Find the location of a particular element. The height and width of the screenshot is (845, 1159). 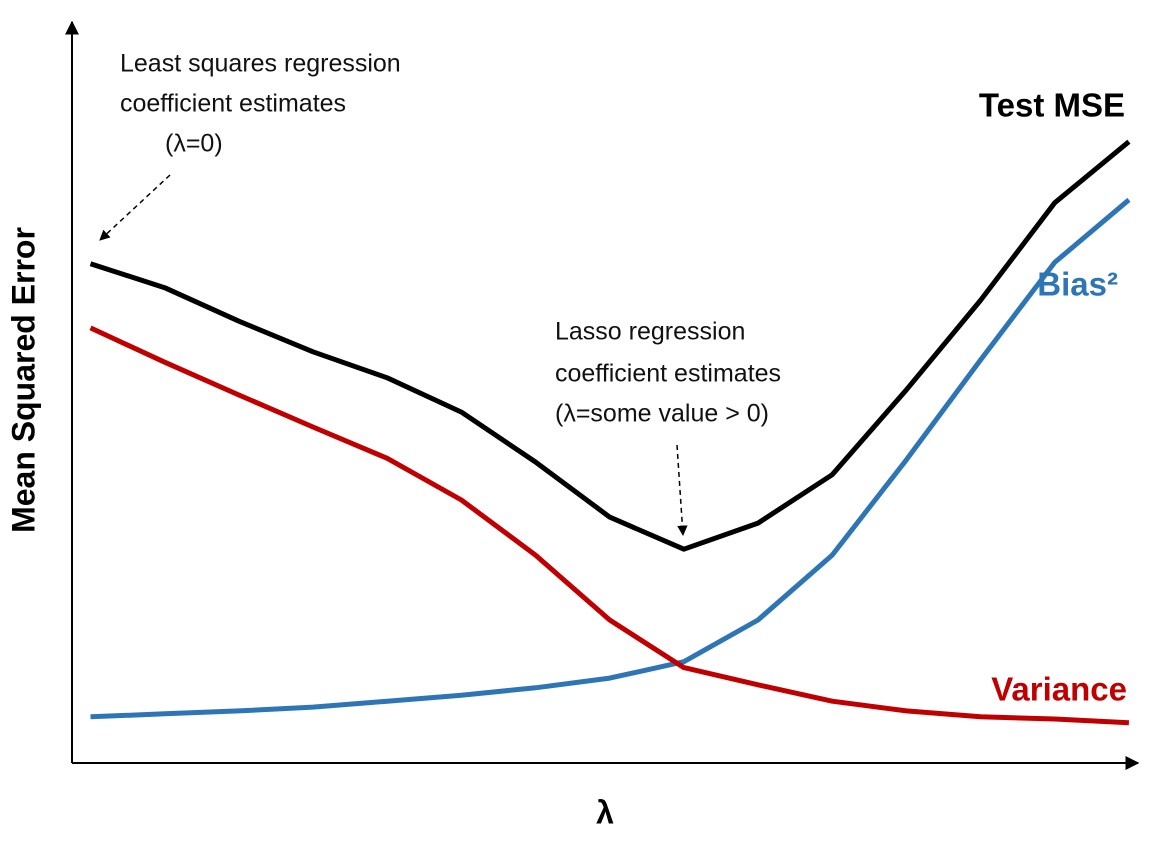

series-label: Variance is located at coordinates (1059, 689).